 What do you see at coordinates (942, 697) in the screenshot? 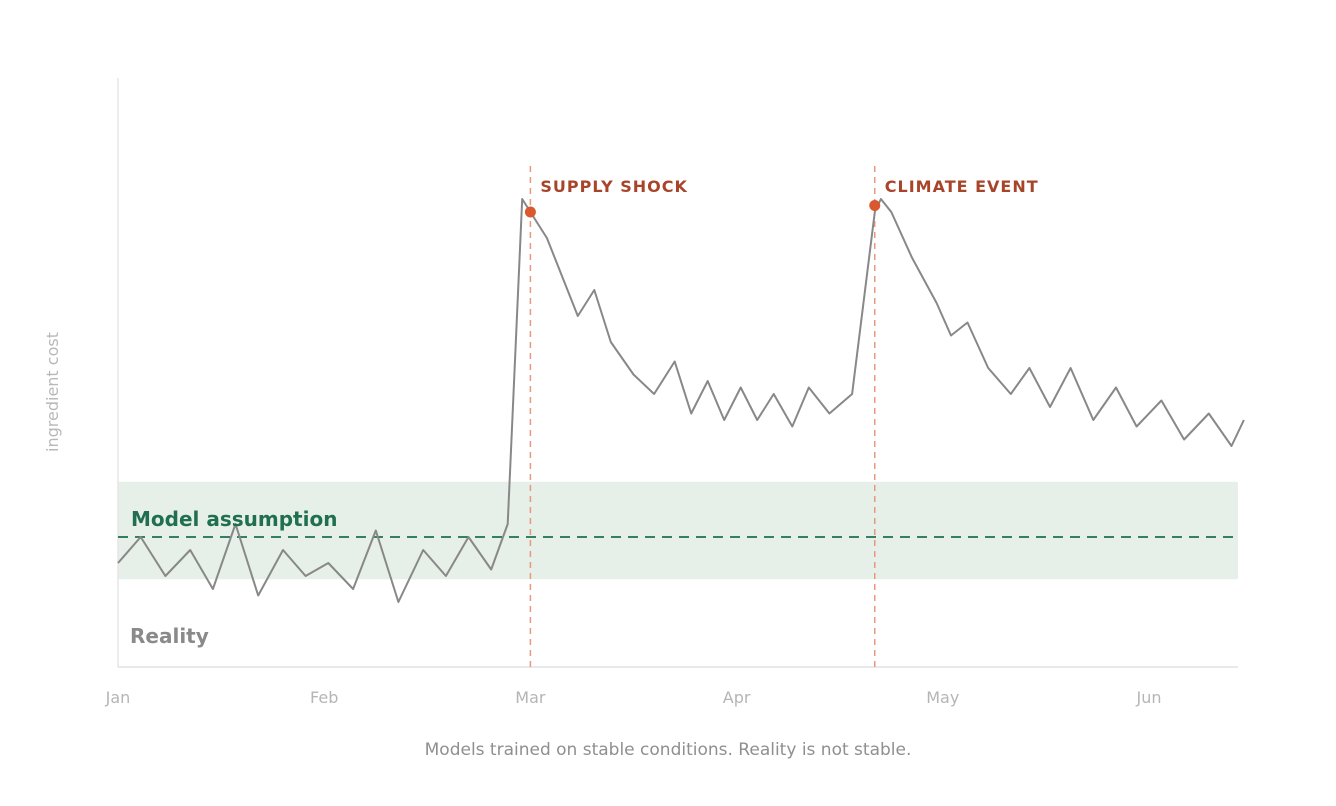
I see `x-tick-label-may: May` at bounding box center [942, 697].